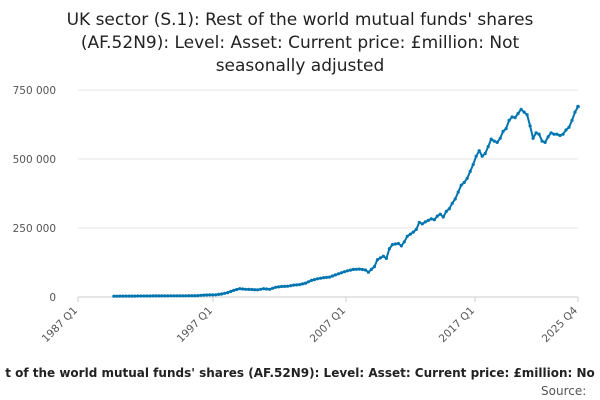 The height and width of the screenshot is (400, 600). What do you see at coordinates (560, 324) in the screenshot?
I see `x-tick-label: 2025 Q4` at bounding box center [560, 324].